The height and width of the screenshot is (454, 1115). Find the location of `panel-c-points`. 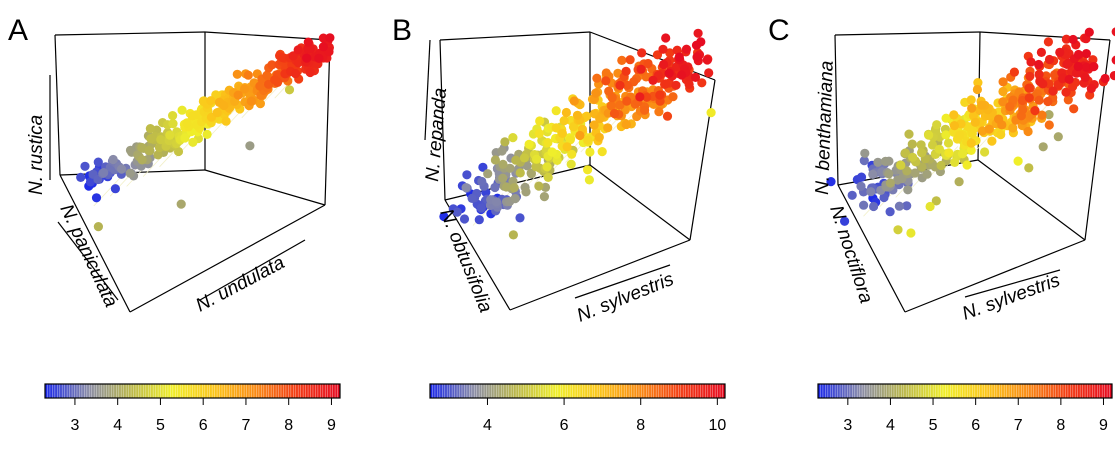

panel-c-points is located at coordinates (970, 132).